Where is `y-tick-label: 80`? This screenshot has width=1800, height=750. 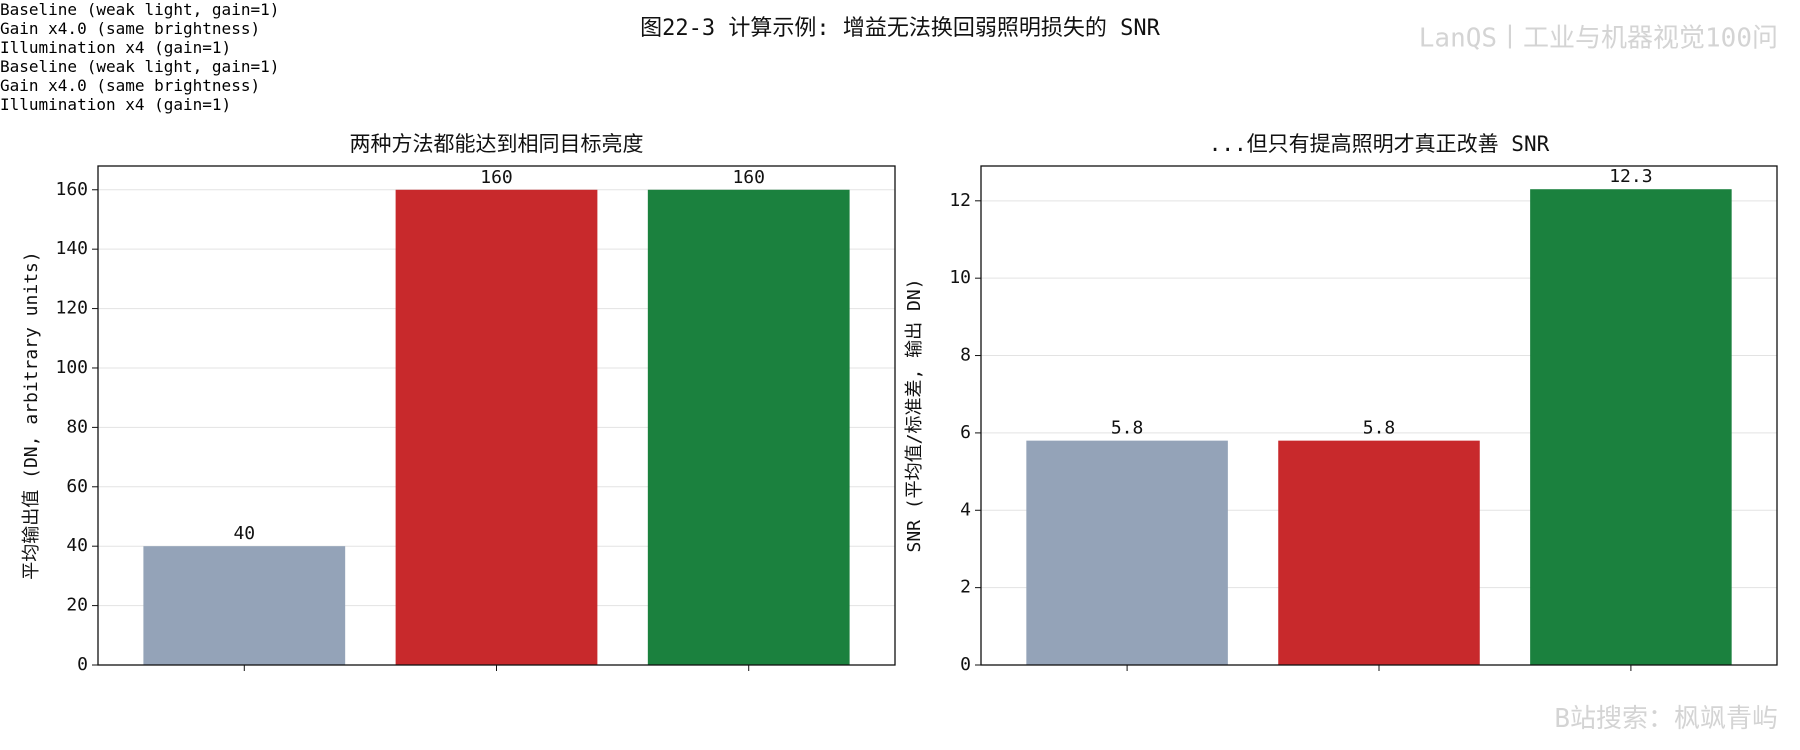 y-tick-label: 80 is located at coordinates (77, 426).